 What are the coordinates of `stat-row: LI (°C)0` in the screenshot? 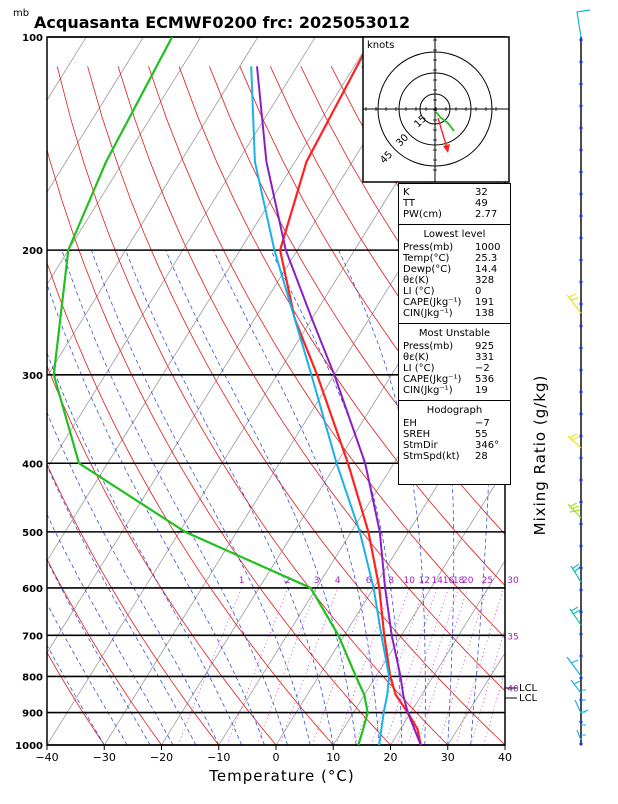 It's located at (454, 291).